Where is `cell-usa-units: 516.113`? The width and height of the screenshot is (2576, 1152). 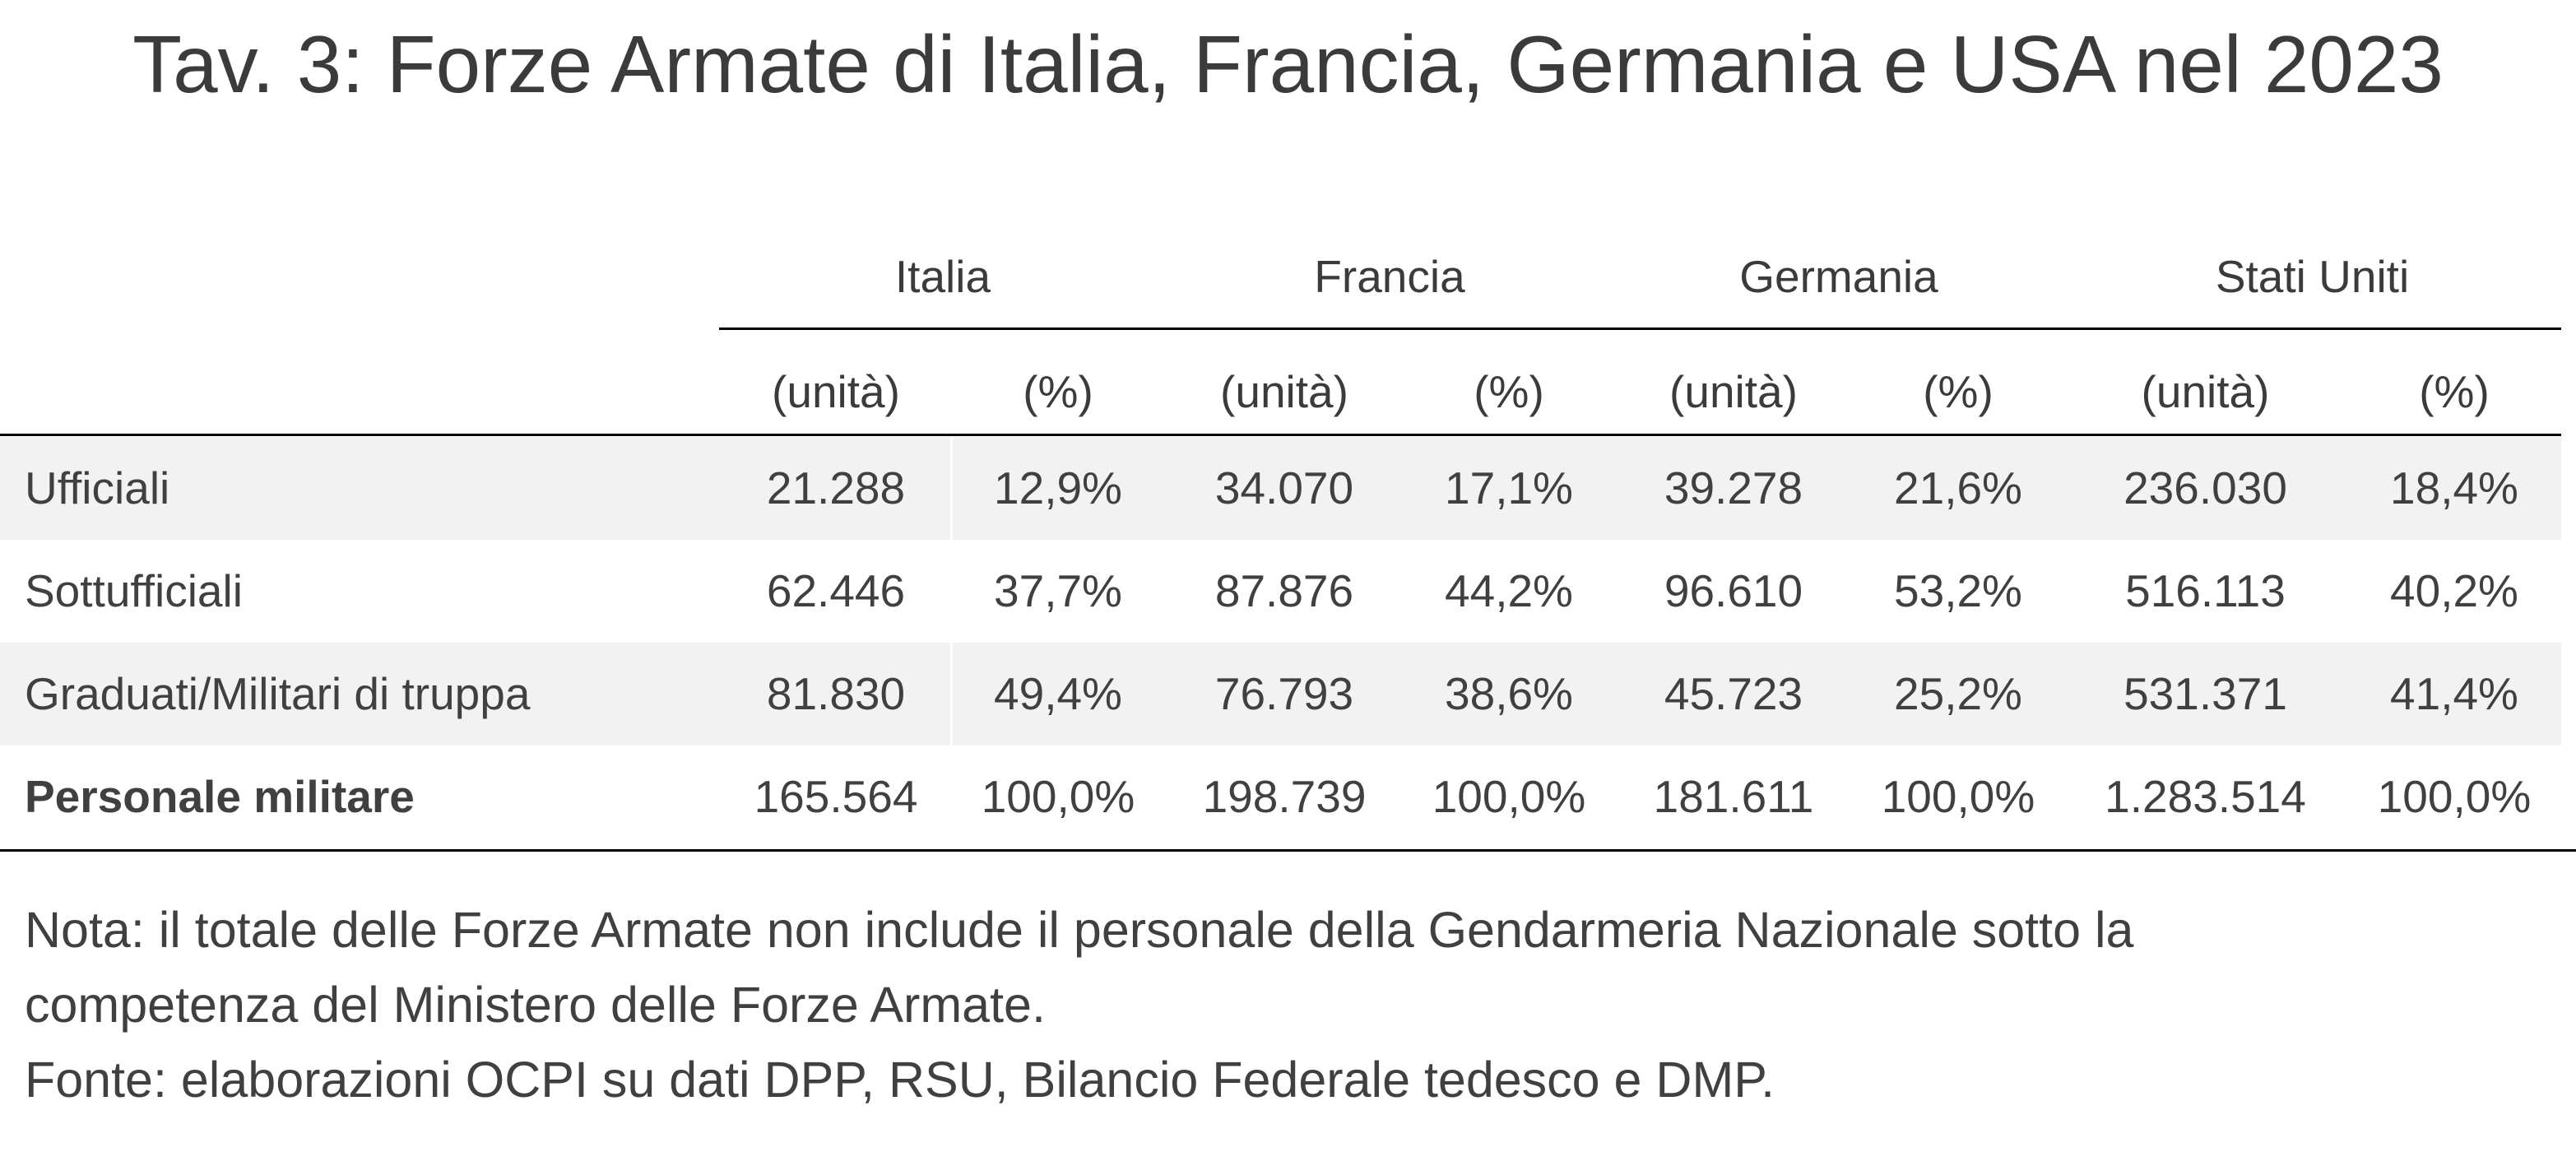 cell-usa-units: 516.113 is located at coordinates (2205, 590).